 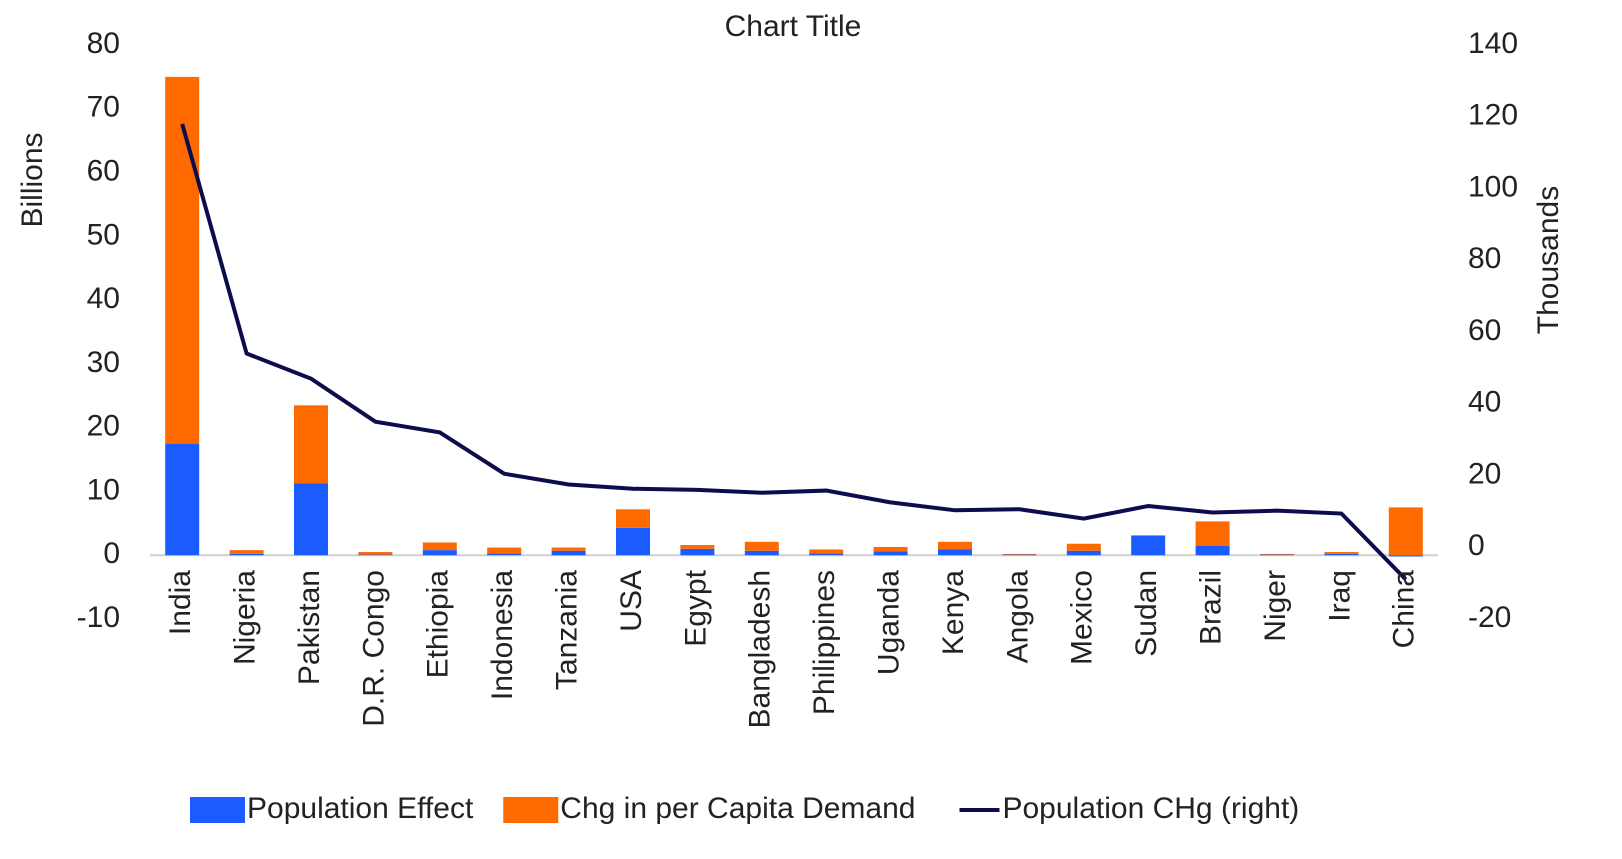 What do you see at coordinates (502, 635) in the screenshot?
I see `x-tick-label: Indonesia` at bounding box center [502, 635].